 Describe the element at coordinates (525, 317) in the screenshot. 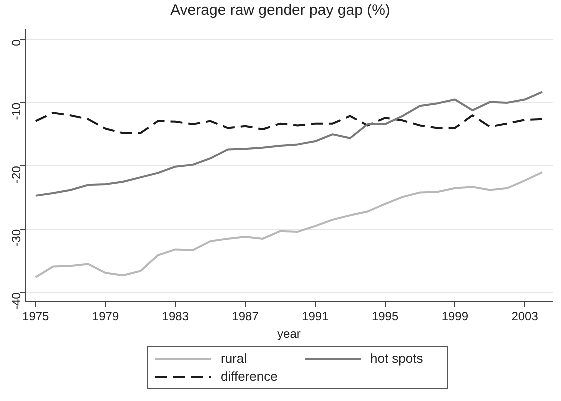

I see `x-tick-label: 2003` at that location.